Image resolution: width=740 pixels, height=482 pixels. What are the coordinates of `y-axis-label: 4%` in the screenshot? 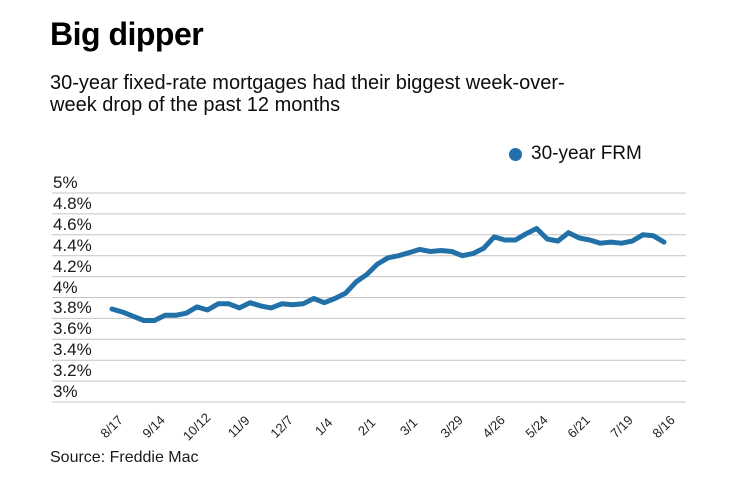 It's located at (65, 287).